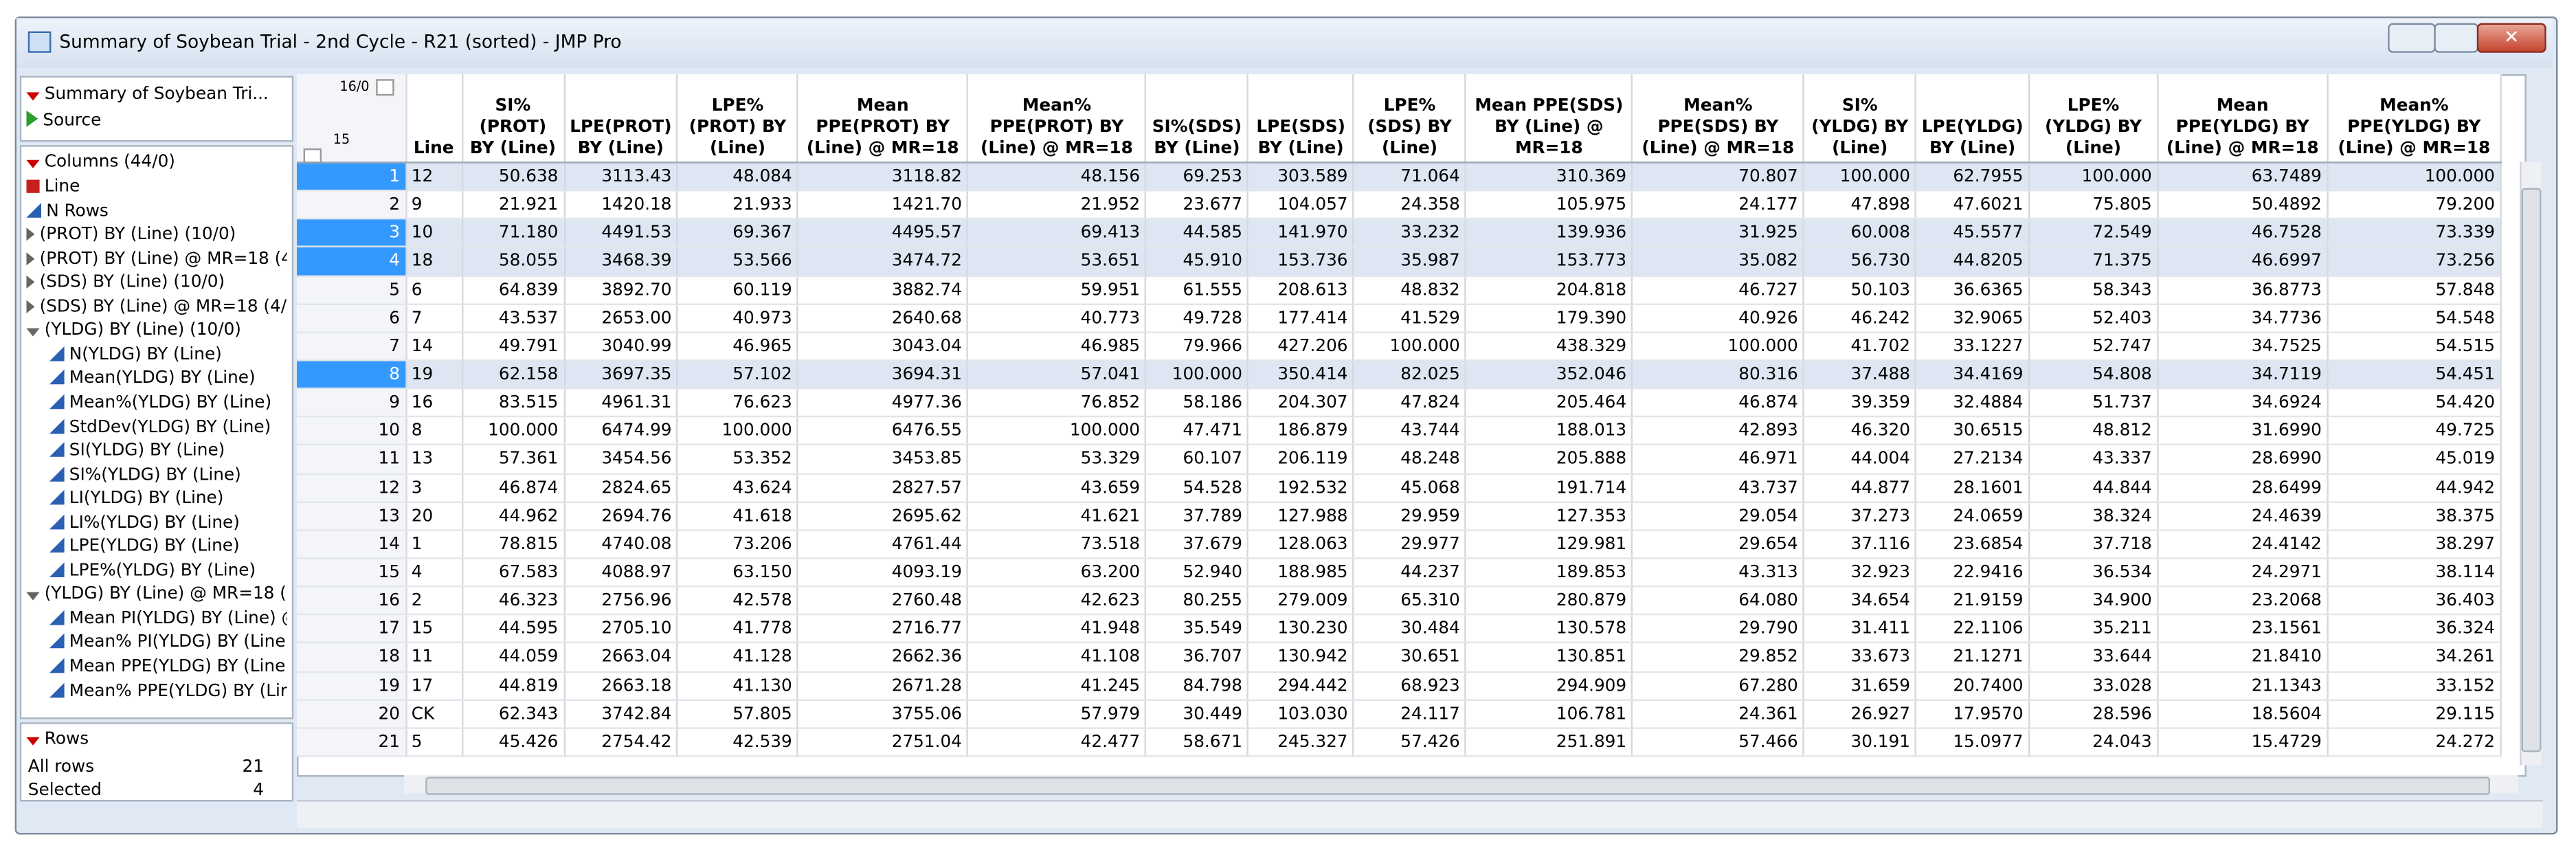  I want to click on cell: 37.679, so click(1197, 544).